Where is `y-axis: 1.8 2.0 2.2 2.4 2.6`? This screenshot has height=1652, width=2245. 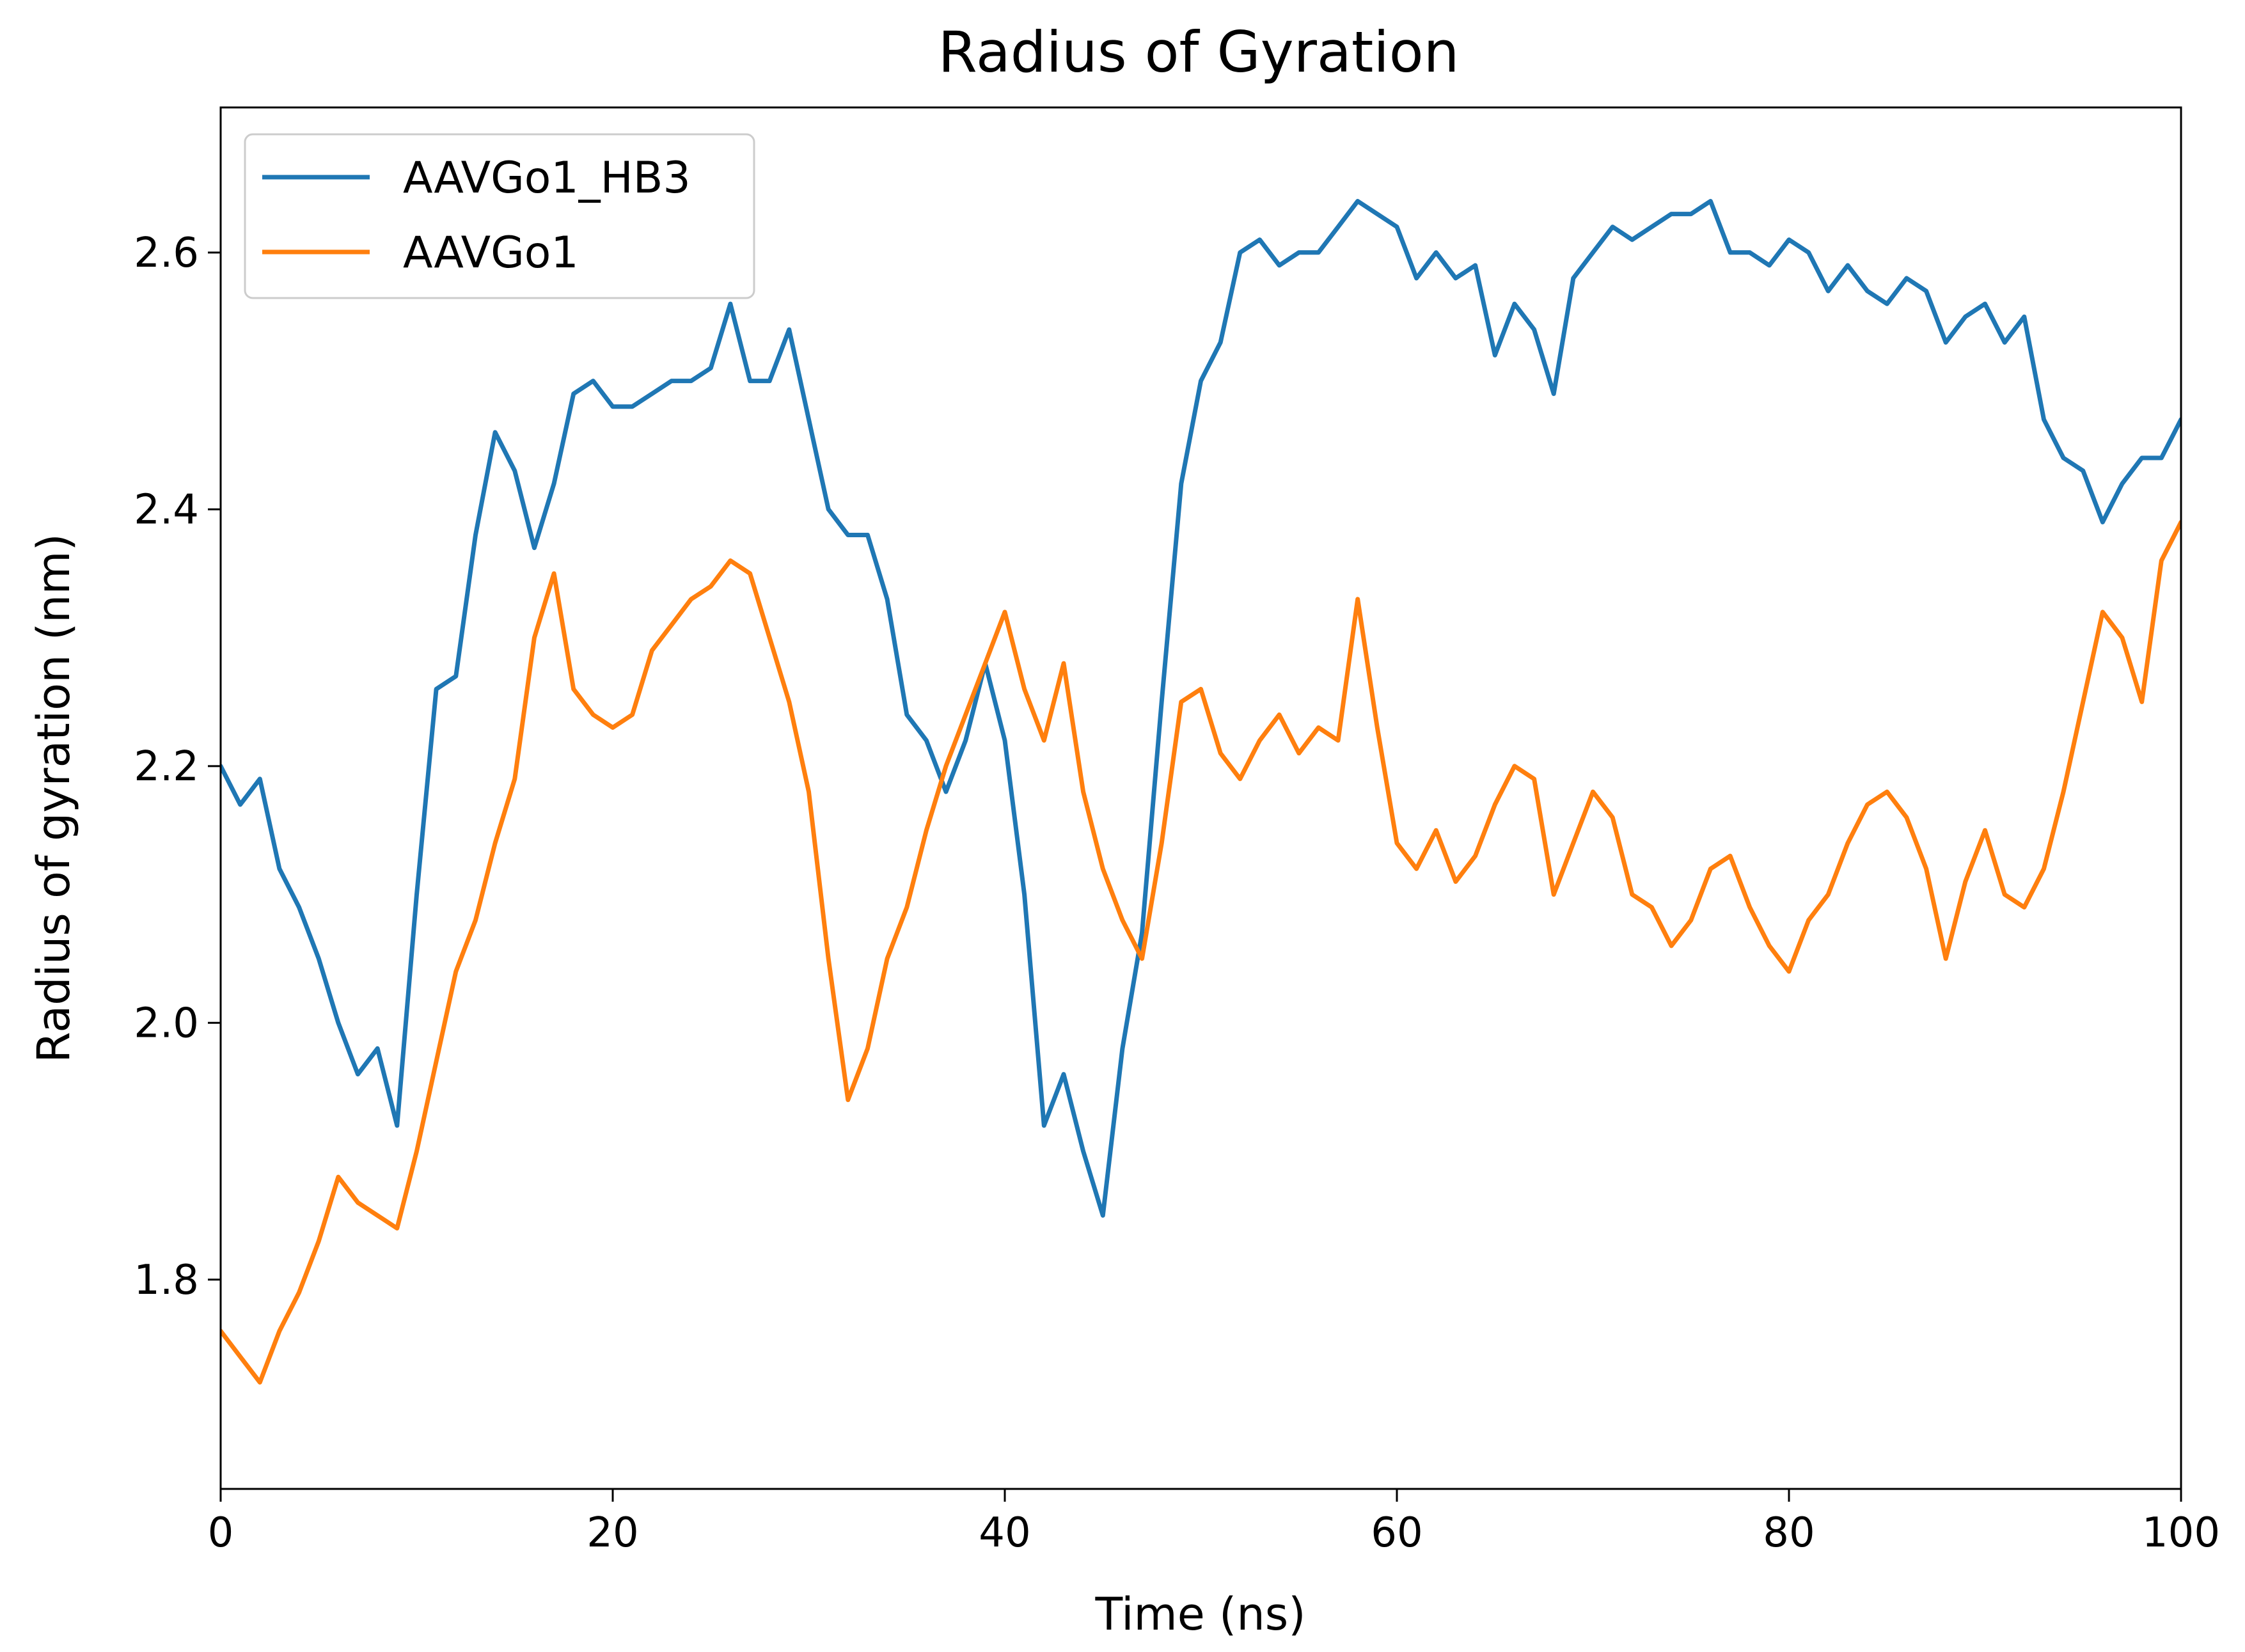
y-axis: 1.8 2.0 2.2 2.4 2.6 is located at coordinates (178, 767).